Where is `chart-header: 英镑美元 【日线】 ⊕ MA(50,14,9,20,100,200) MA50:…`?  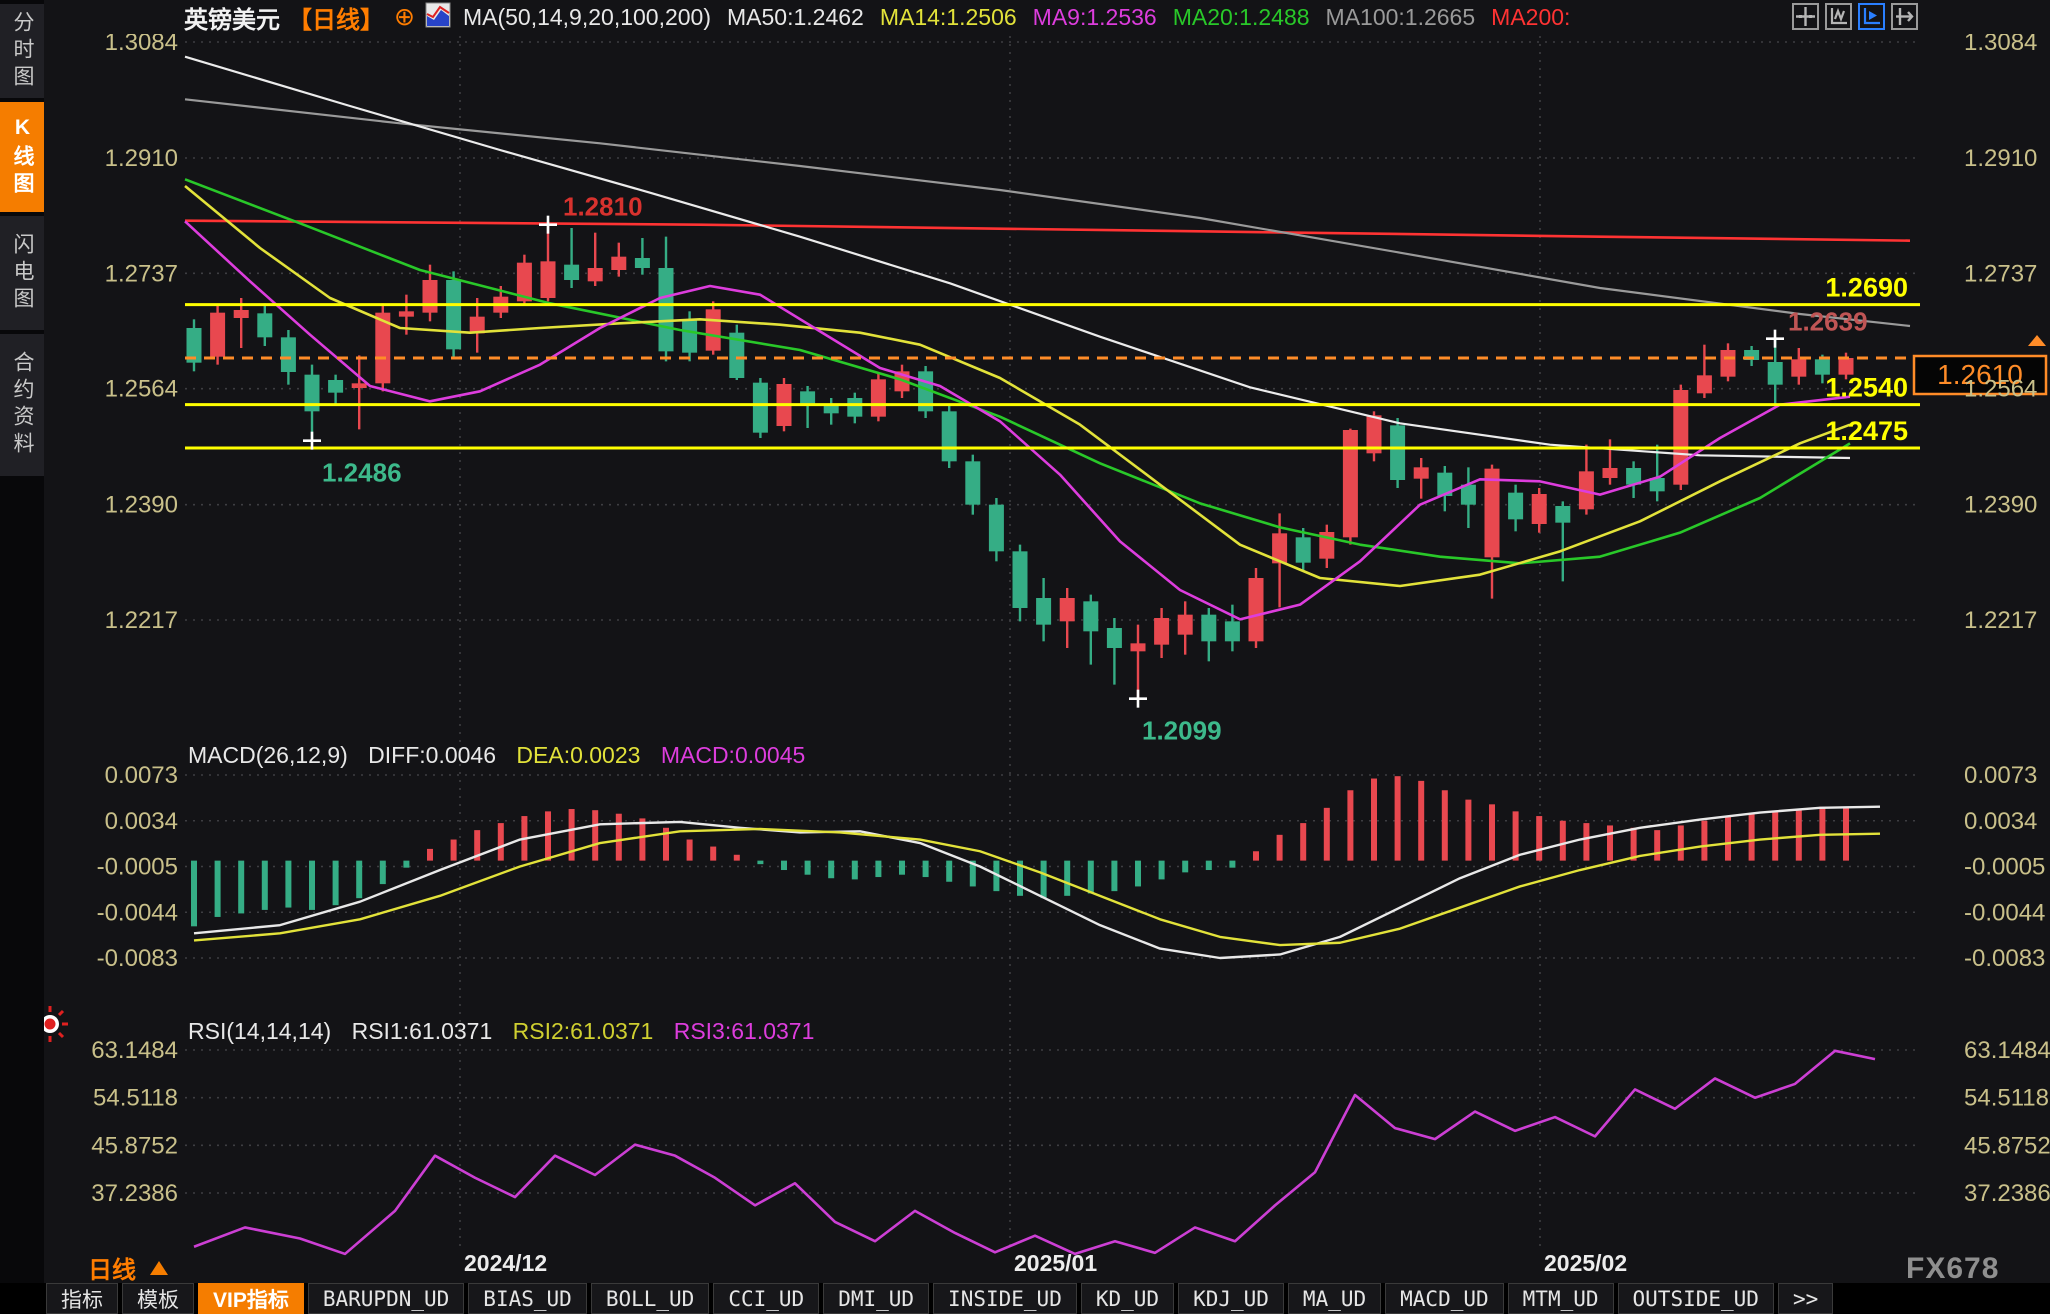 chart-header: 英镑美元 【日线】 ⊕ MA(50,14,9,20,100,200) MA50:… is located at coordinates (1047, 17).